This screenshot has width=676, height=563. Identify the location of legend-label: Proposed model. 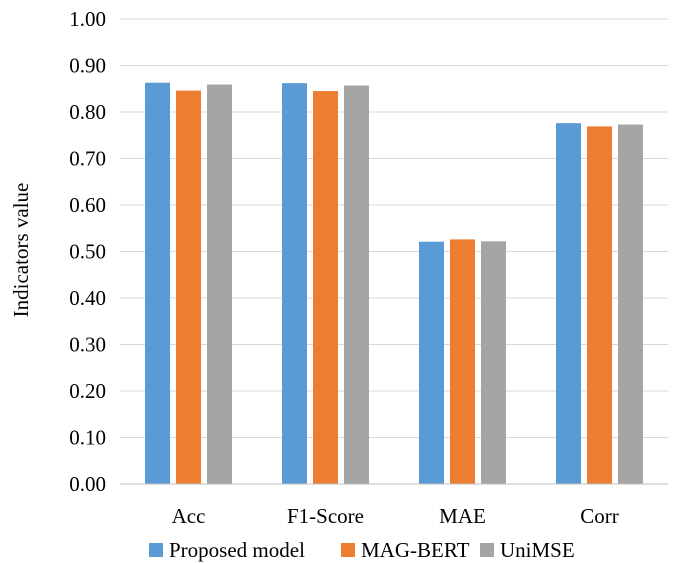
(237, 550).